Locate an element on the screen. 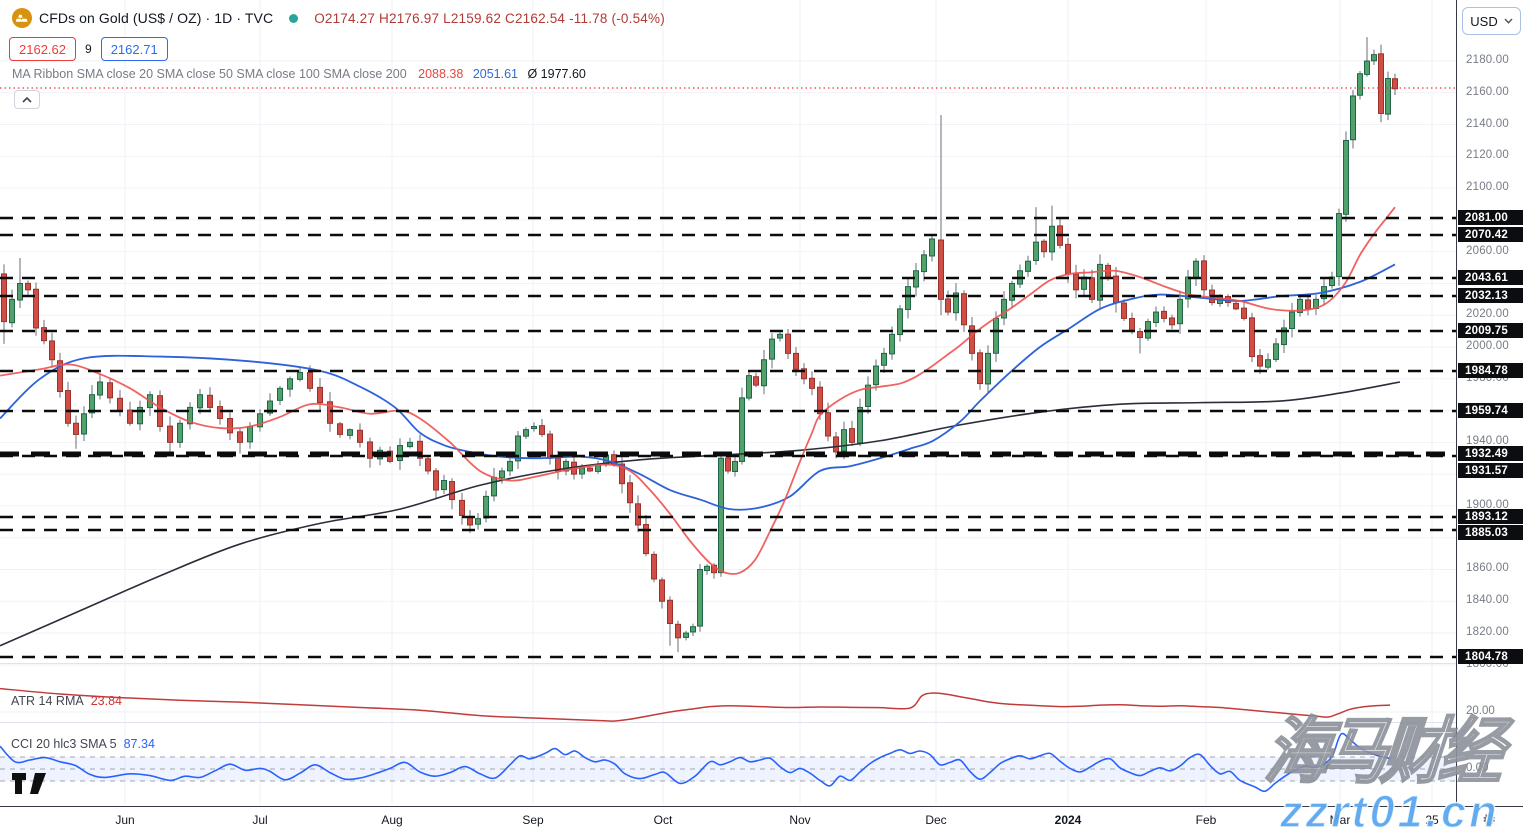 This screenshot has height=834, width=1523. price-tick-label: 1900.00 is located at coordinates (1487, 504).